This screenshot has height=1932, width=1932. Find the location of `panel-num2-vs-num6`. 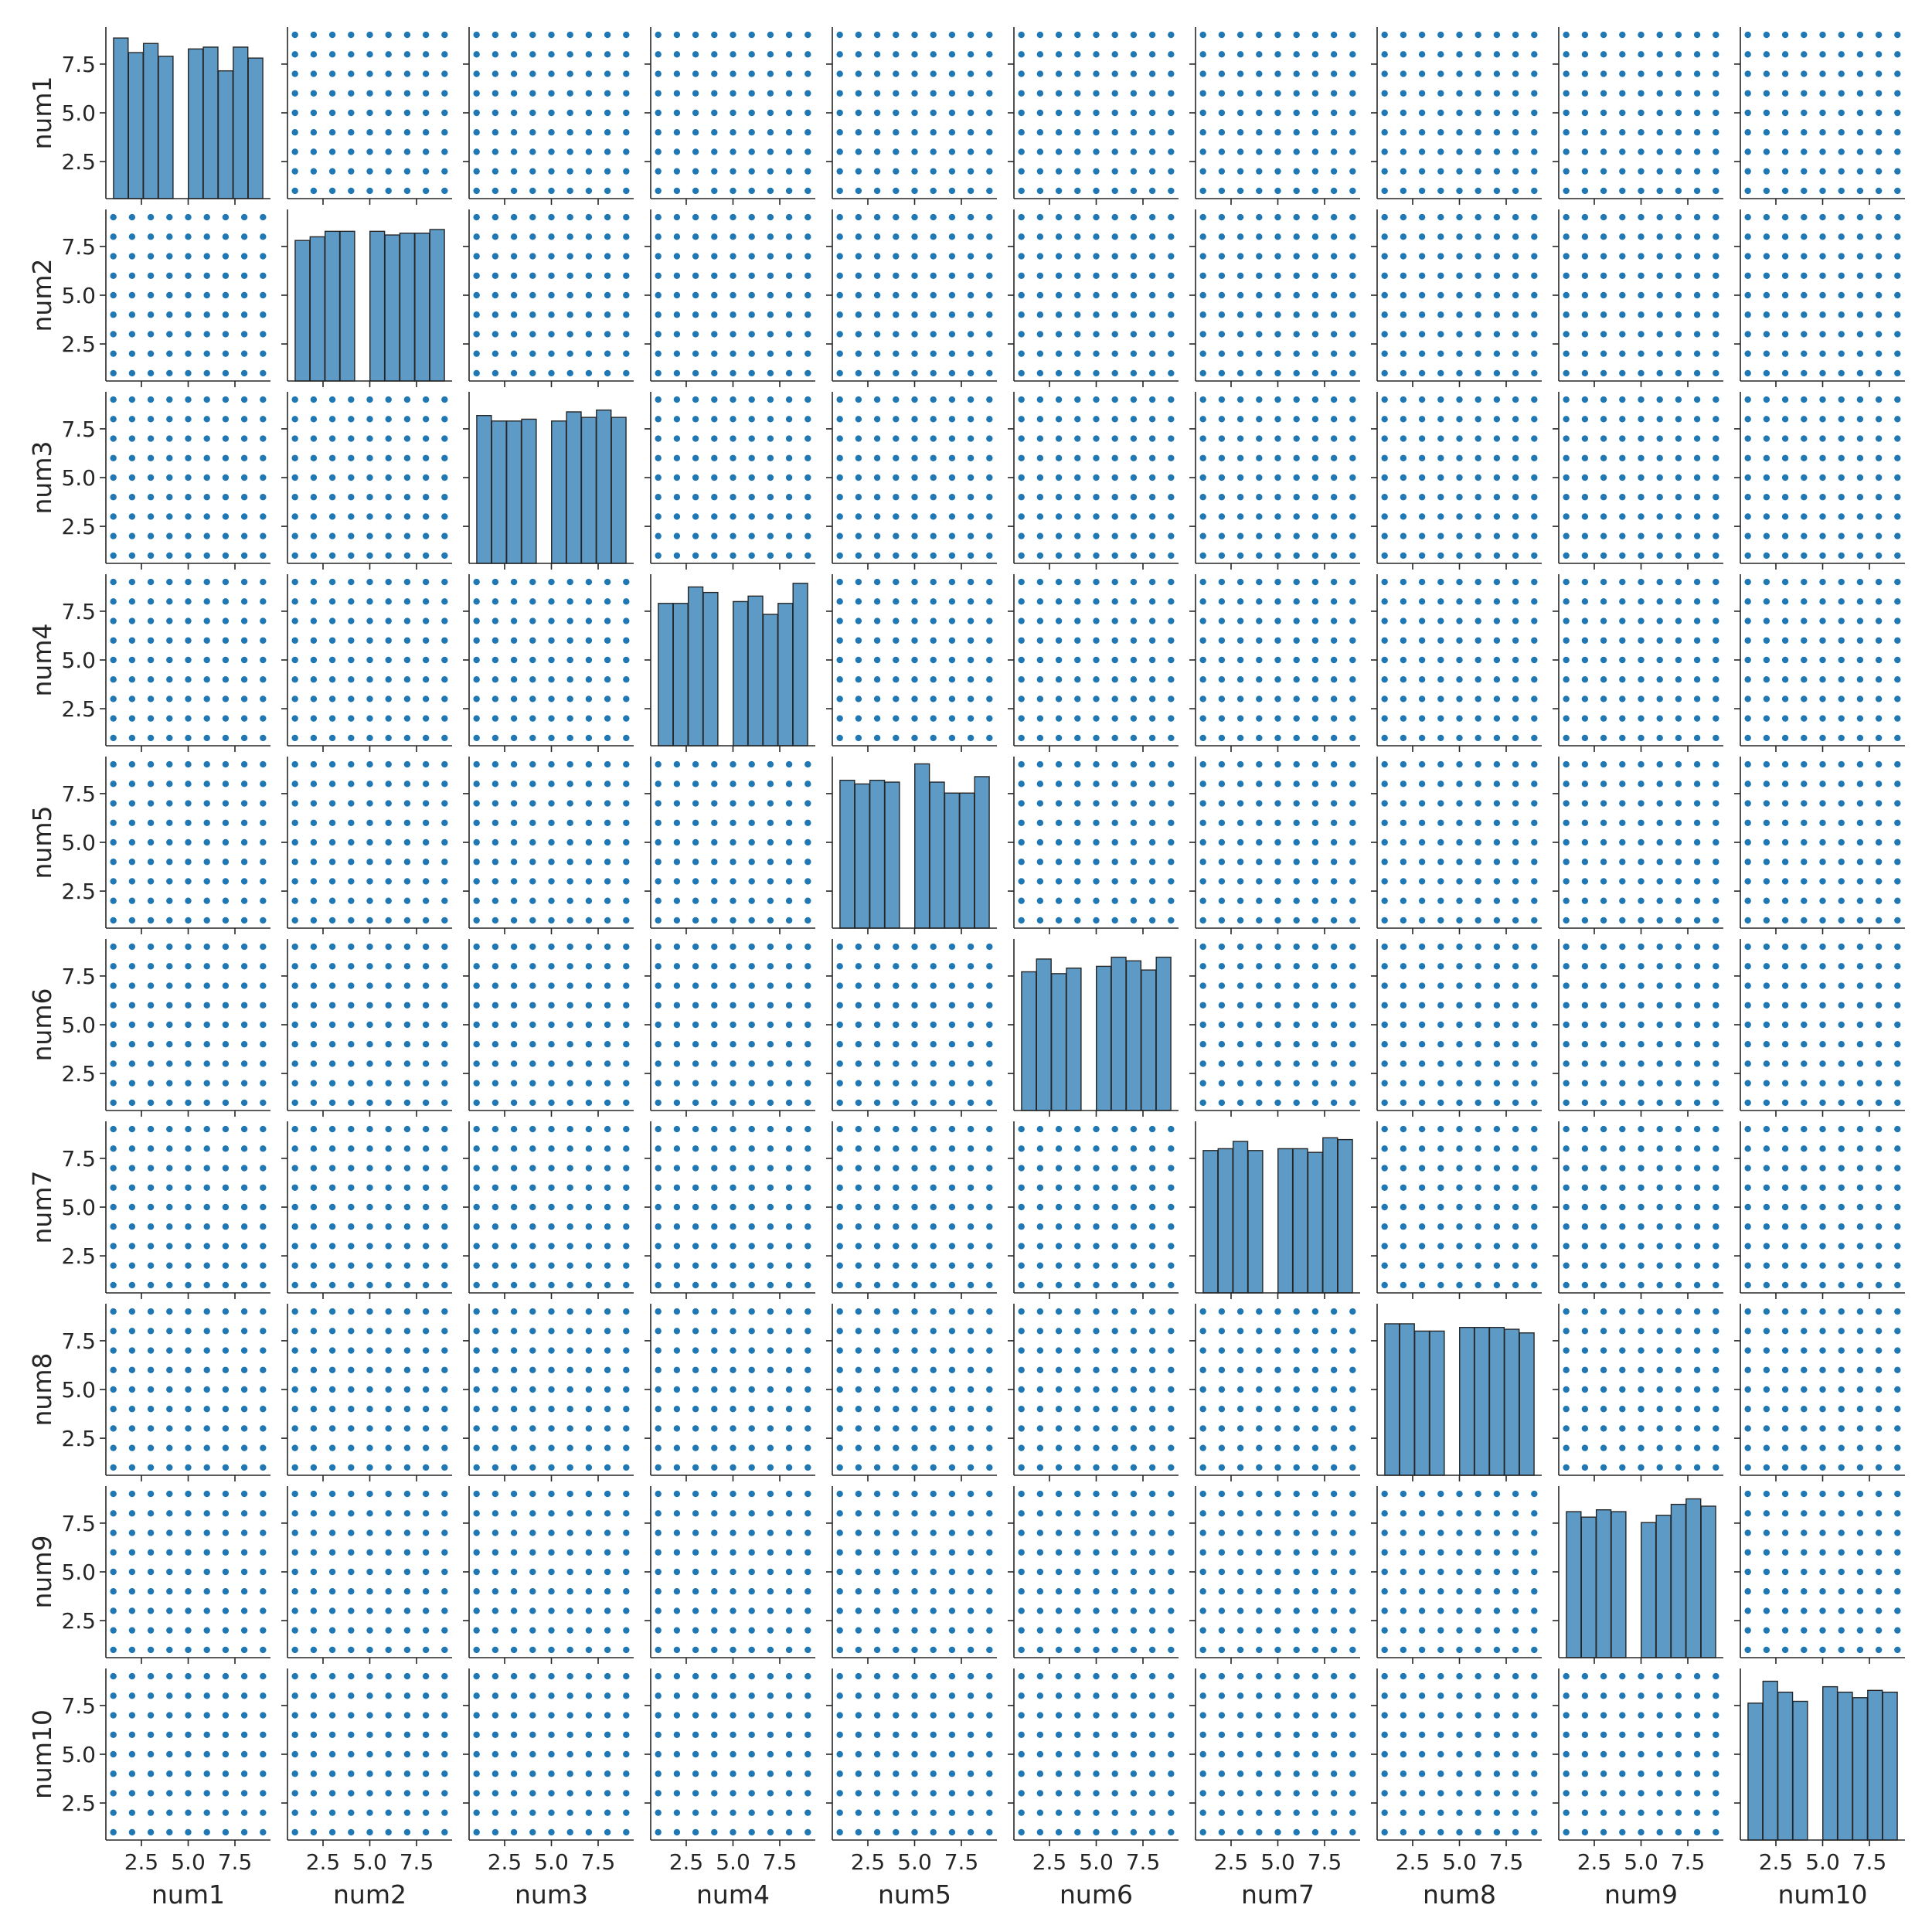

panel-num2-vs-num6 is located at coordinates (1093, 298).